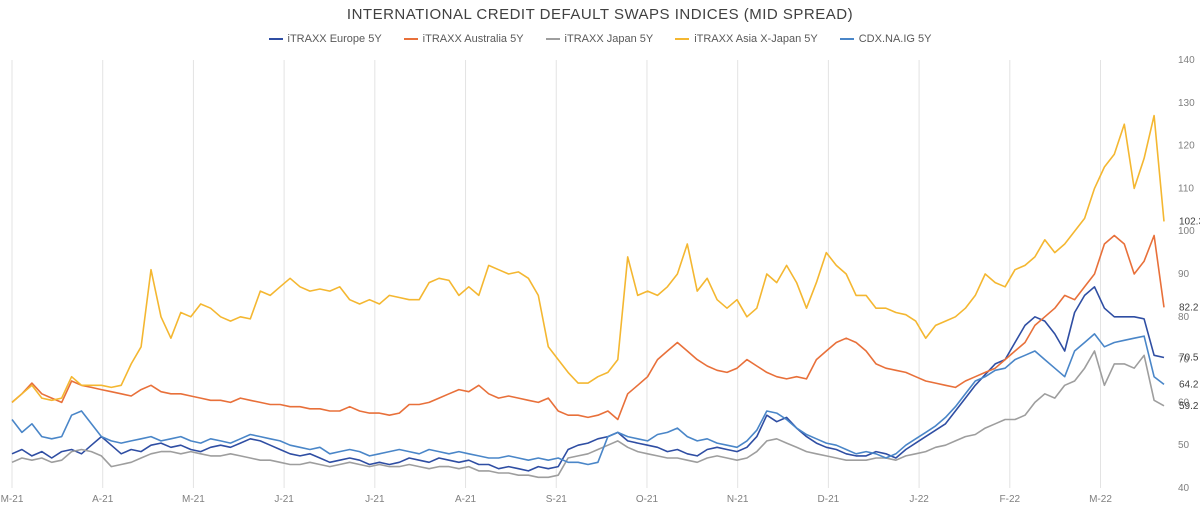 This screenshot has height=512, width=1200. What do you see at coordinates (738, 499) in the screenshot?
I see `x-tick-label: N-21` at bounding box center [738, 499].